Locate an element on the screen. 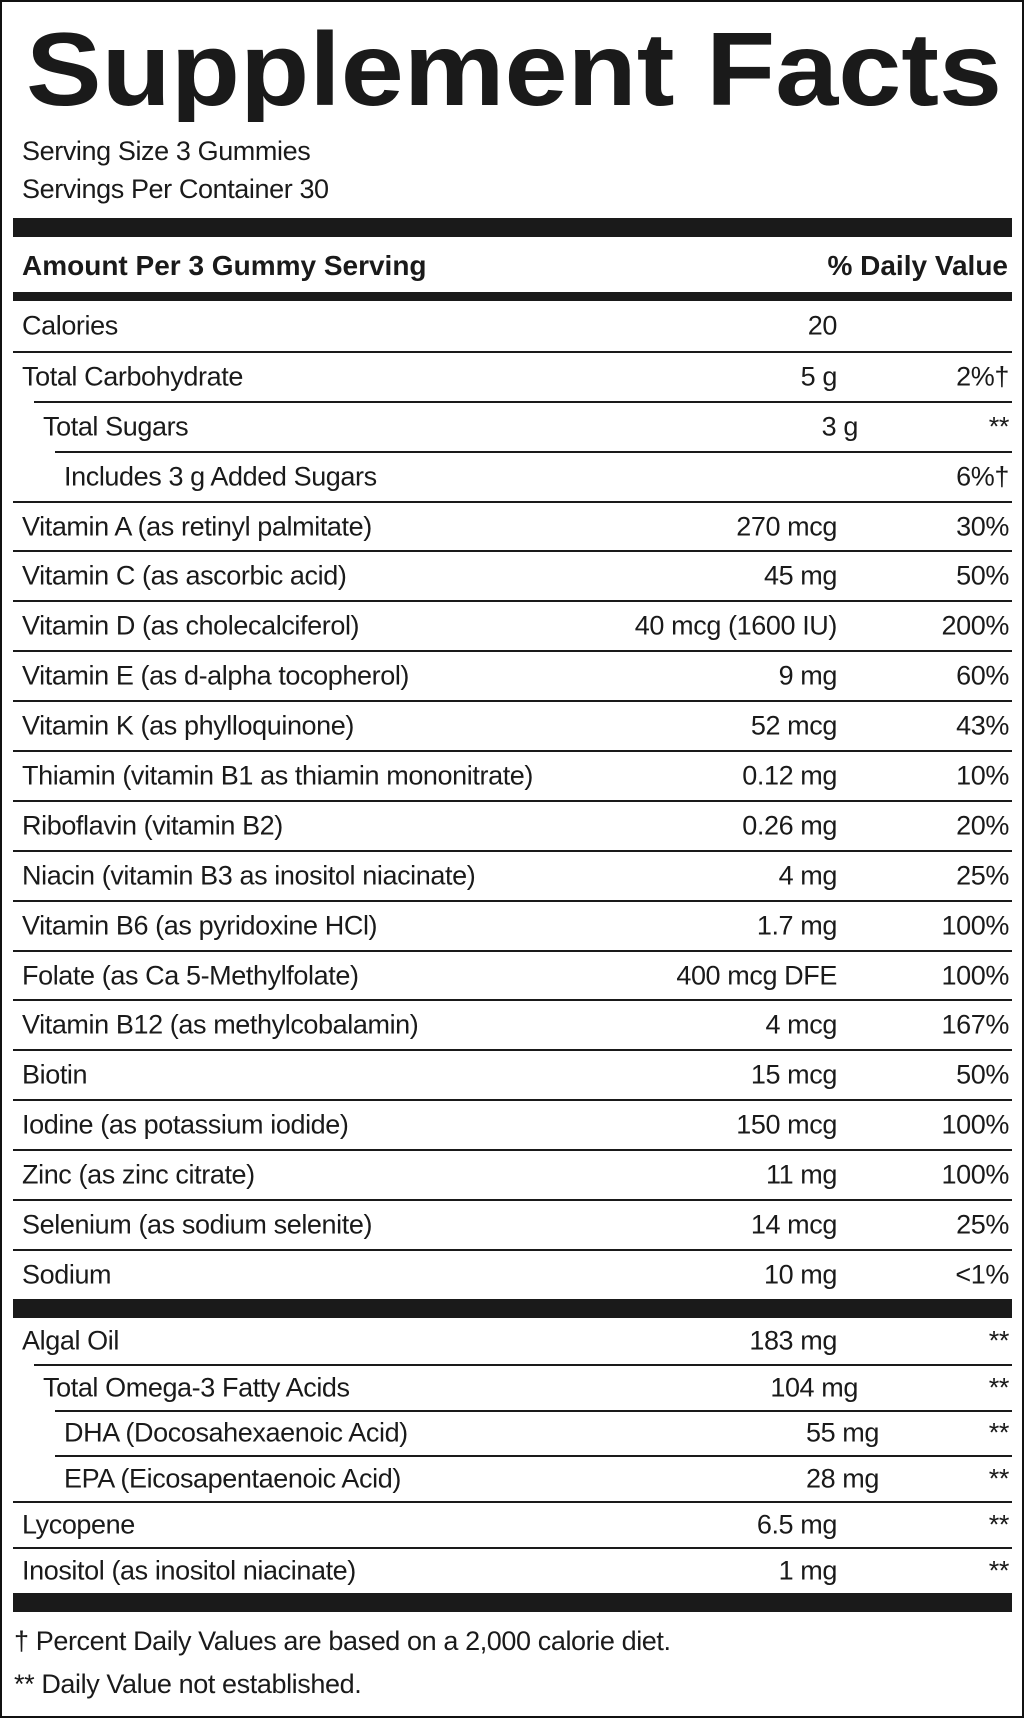 The width and height of the screenshot is (1024, 1718). amount: 4 mg is located at coordinates (808, 875).